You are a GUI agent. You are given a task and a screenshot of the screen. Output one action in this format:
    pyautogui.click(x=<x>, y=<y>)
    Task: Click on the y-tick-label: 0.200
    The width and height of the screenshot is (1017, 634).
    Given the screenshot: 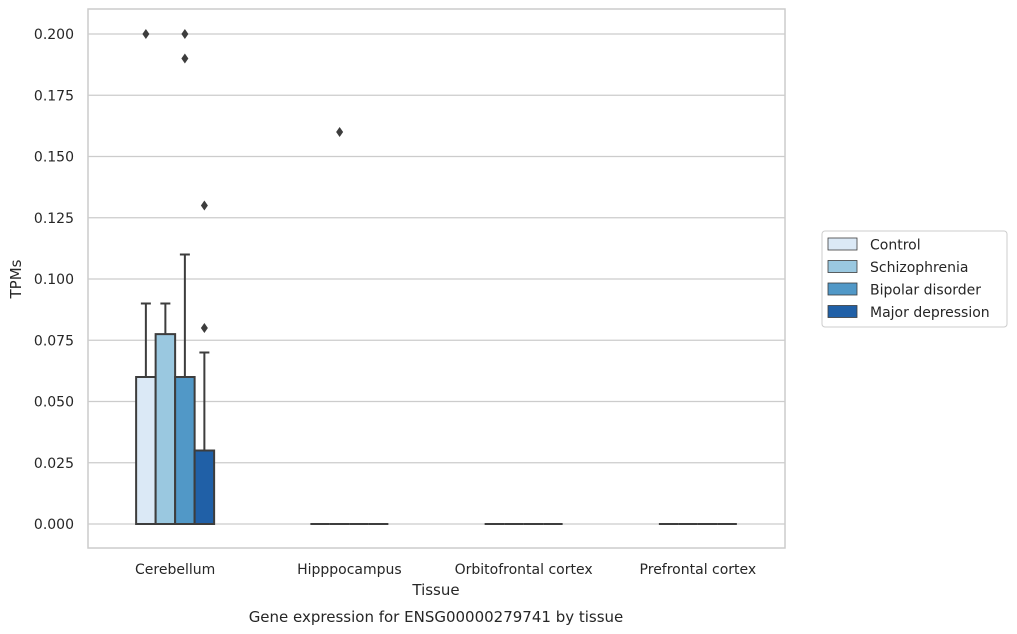 What is the action you would take?
    pyautogui.click(x=54, y=35)
    